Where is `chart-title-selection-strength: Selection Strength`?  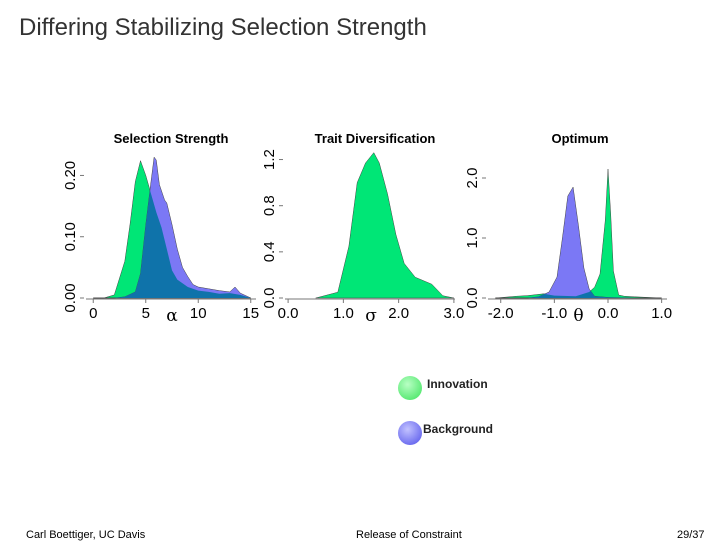
chart-title-selection-strength: Selection Strength is located at coordinates (171, 138).